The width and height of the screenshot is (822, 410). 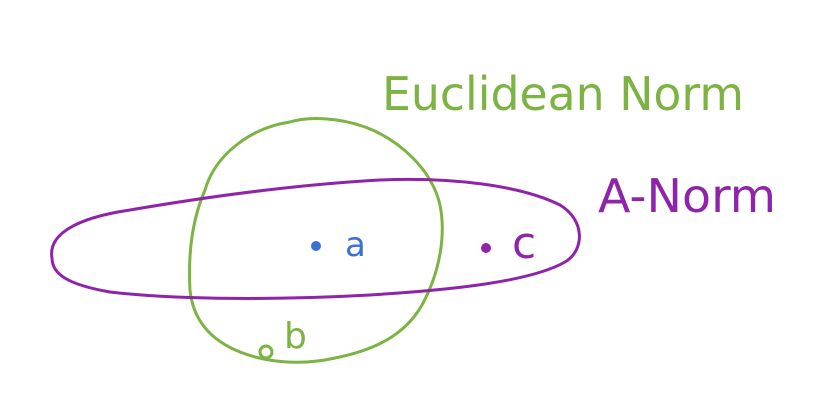 What do you see at coordinates (524, 243) in the screenshot?
I see `point-c-label: c` at bounding box center [524, 243].